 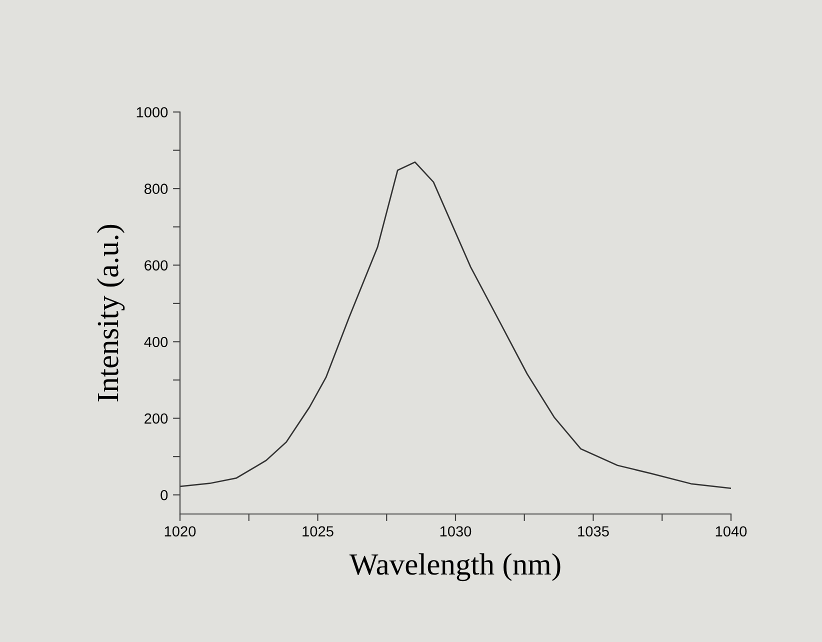 I want to click on y-tick-label: 1000, so click(x=152, y=112).